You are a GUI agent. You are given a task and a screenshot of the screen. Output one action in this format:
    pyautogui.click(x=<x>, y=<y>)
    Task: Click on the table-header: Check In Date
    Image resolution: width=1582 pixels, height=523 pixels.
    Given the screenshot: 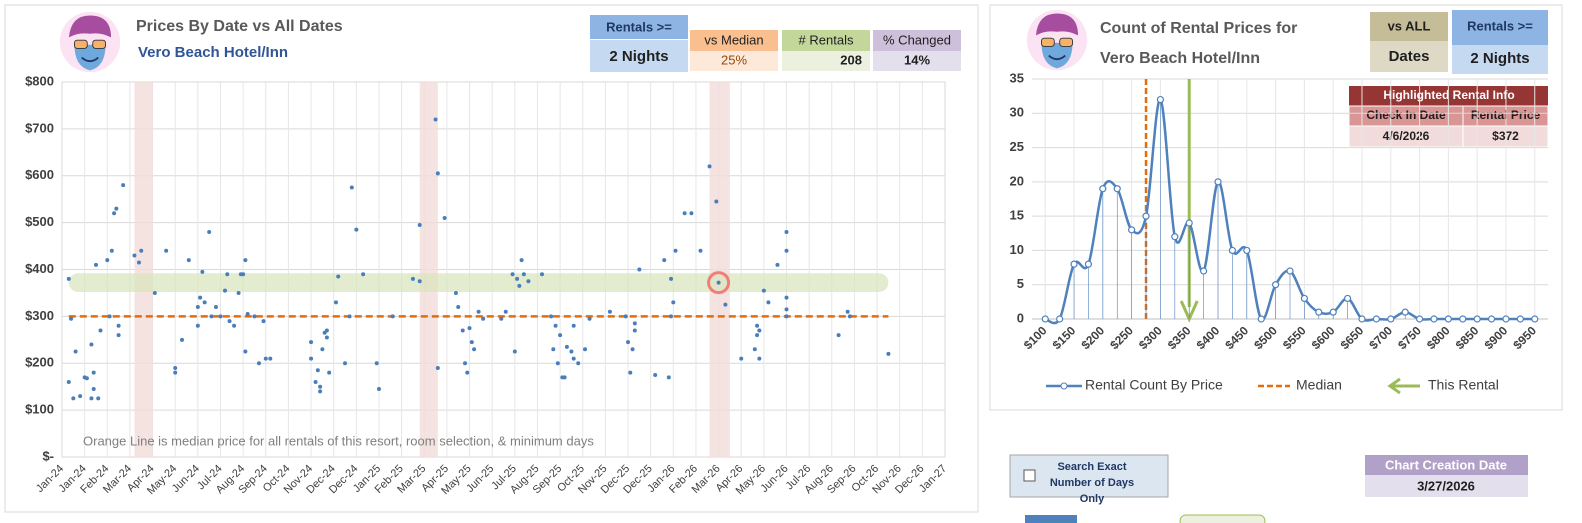 What is the action you would take?
    pyautogui.click(x=1406, y=115)
    